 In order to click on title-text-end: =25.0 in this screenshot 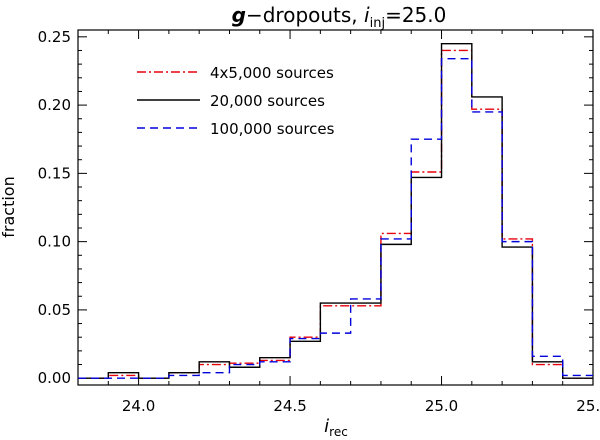, I will do `click(415, 15)`.